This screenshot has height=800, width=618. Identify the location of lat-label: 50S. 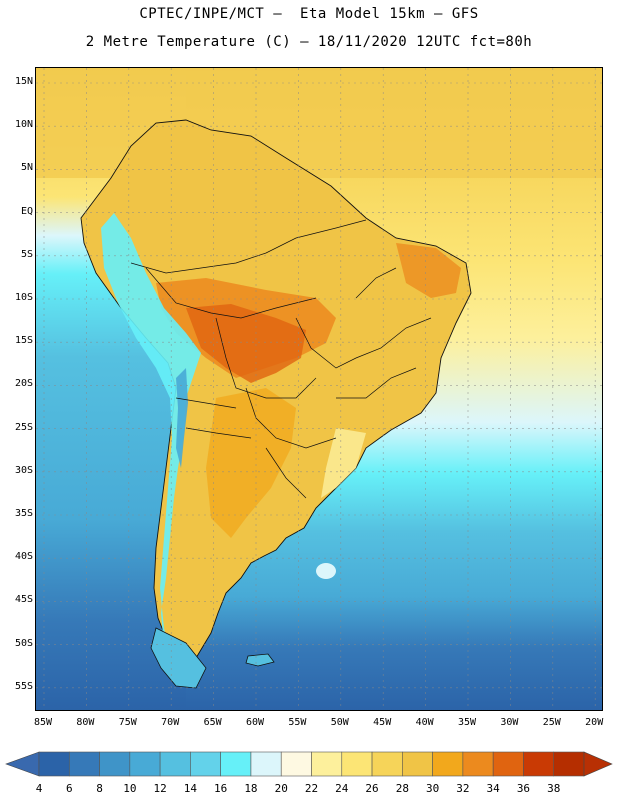
(23, 643).